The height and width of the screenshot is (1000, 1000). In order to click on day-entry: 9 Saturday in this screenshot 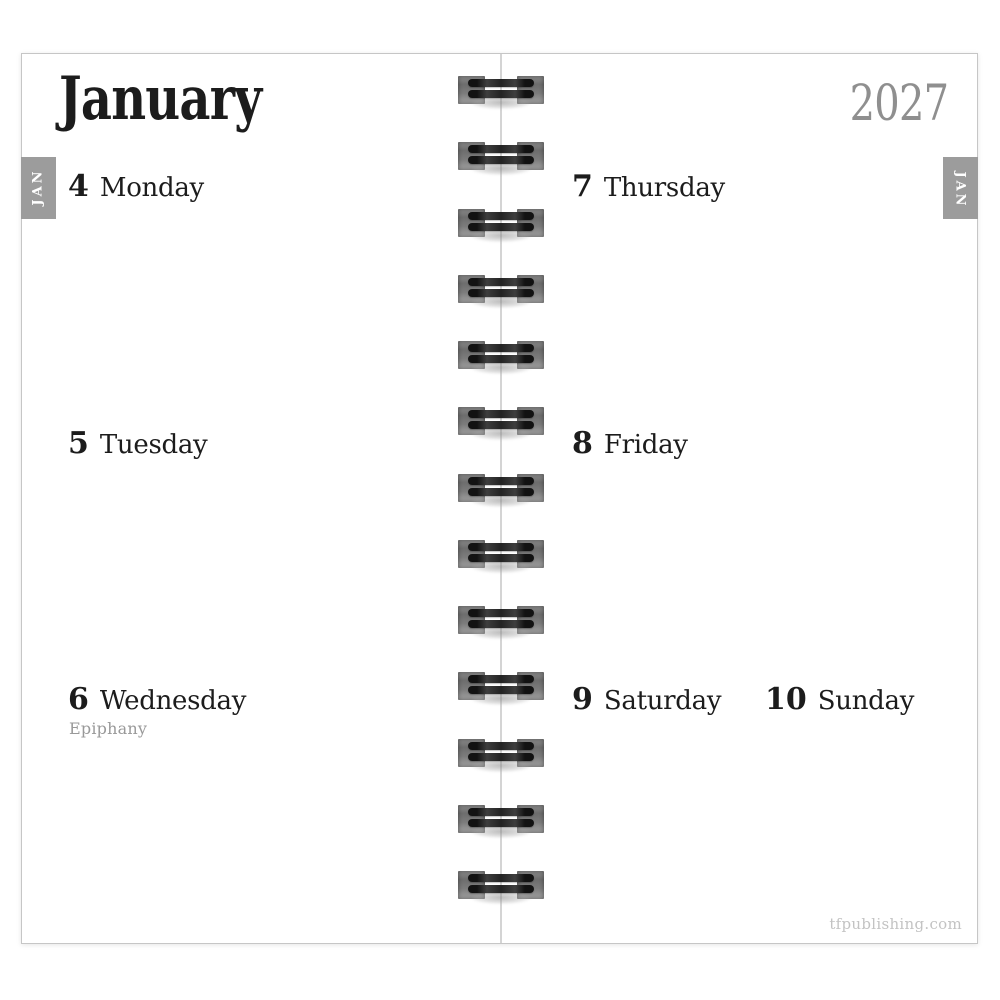, I will do `click(647, 699)`.